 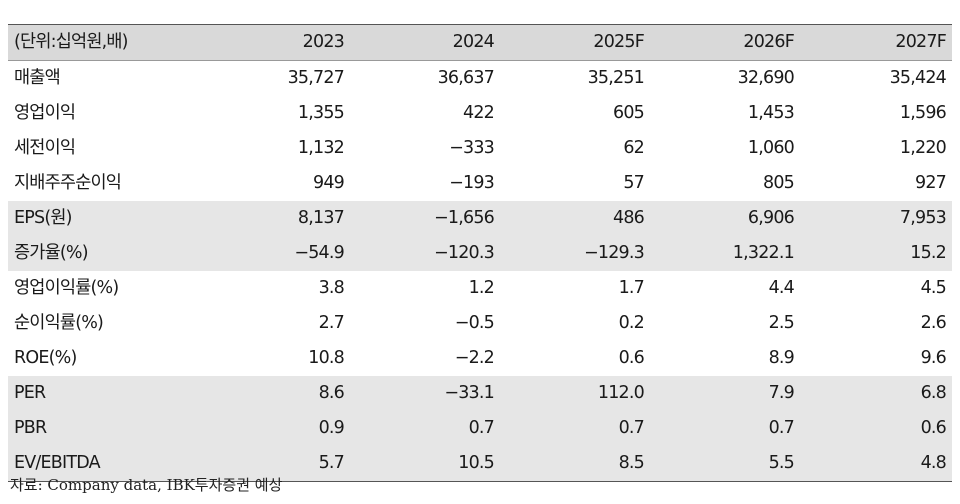 I want to click on table-cell: 3.8, so click(x=331, y=288).